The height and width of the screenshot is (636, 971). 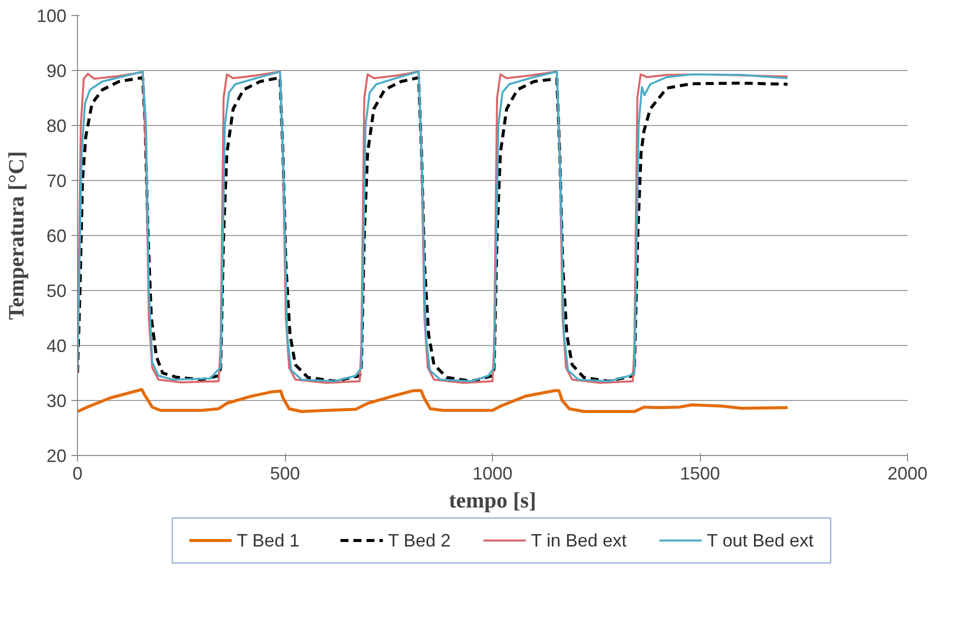 I want to click on y-tick-label: 100, so click(x=51, y=16).